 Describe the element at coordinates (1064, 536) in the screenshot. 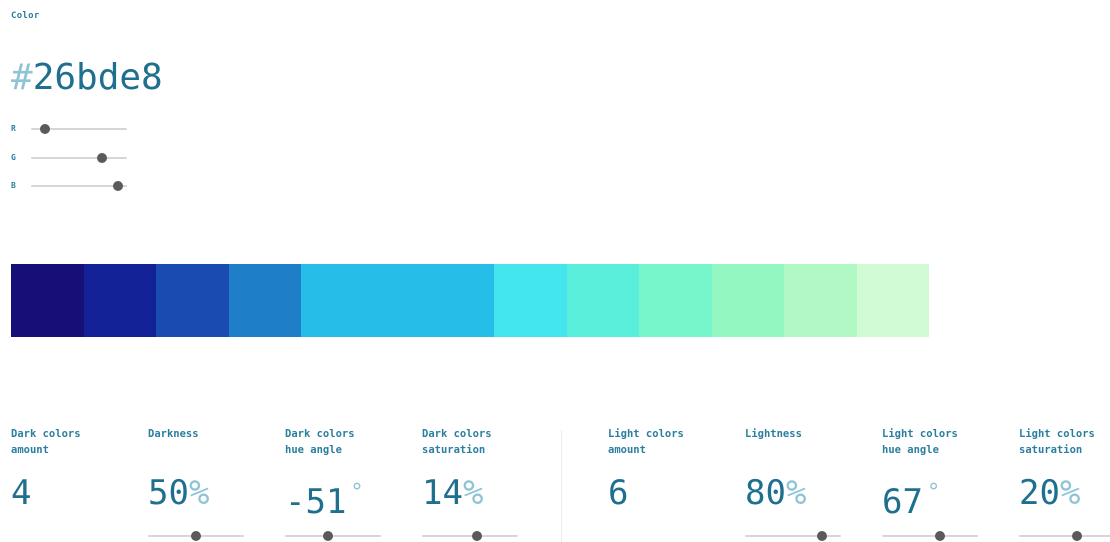

I see `light-saturation-slider-track` at that location.